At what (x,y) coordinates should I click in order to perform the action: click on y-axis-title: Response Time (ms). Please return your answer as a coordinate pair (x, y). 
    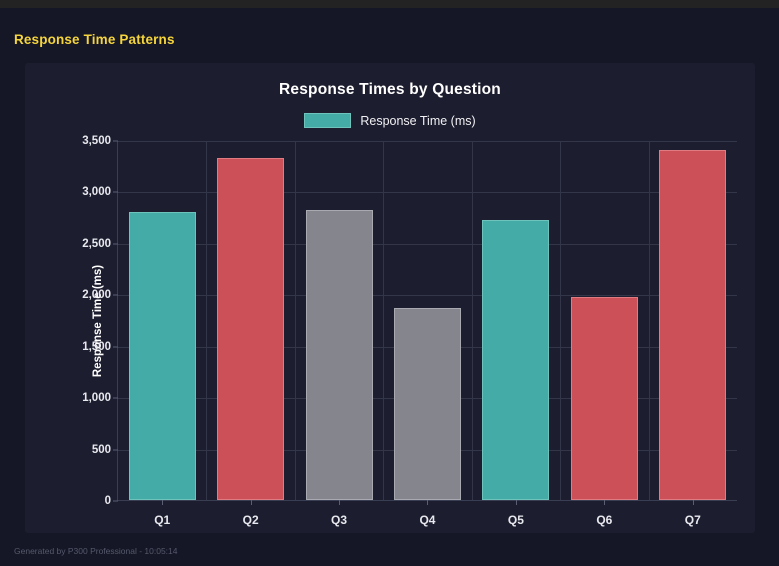
    Looking at the image, I should click on (98, 321).